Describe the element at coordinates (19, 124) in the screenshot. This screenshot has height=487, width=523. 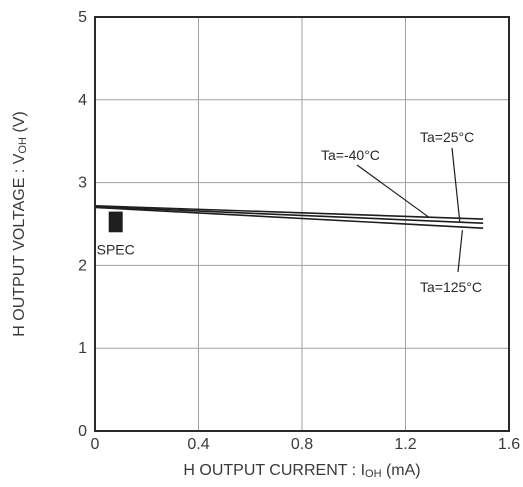
I see `y-axis-title-unit: (V)` at that location.